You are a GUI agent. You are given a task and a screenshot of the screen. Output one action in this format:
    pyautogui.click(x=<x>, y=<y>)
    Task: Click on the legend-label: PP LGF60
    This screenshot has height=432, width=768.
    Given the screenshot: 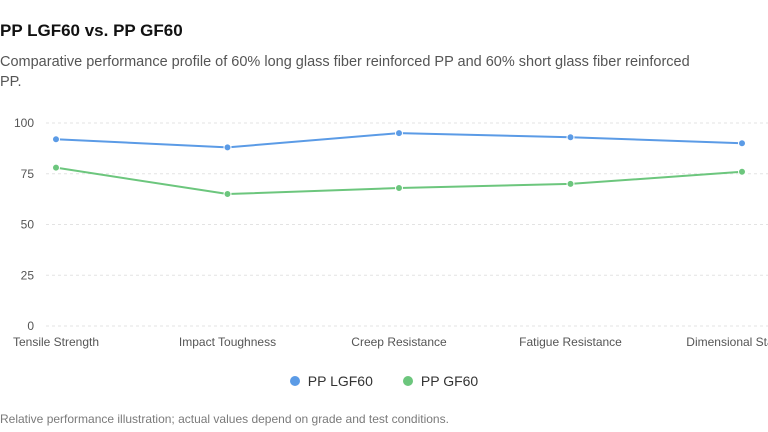 What is the action you would take?
    pyautogui.click(x=340, y=381)
    